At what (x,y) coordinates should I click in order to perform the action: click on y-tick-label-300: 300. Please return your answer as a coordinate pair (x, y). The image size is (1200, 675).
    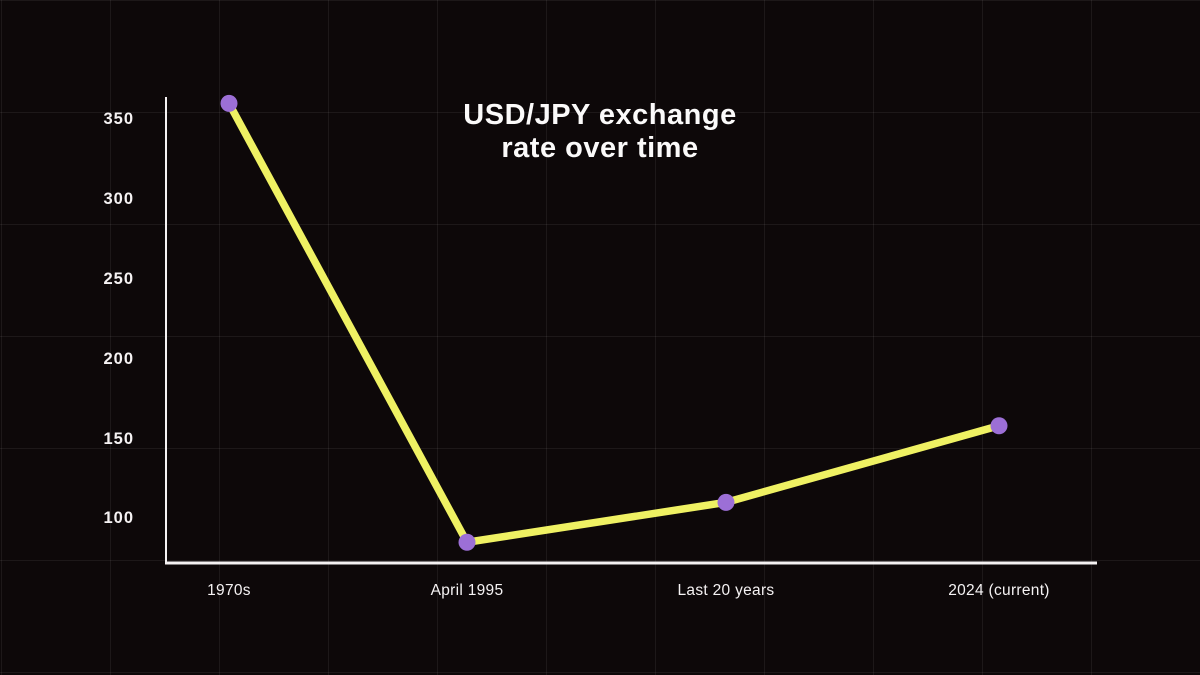
    Looking at the image, I should click on (118, 199).